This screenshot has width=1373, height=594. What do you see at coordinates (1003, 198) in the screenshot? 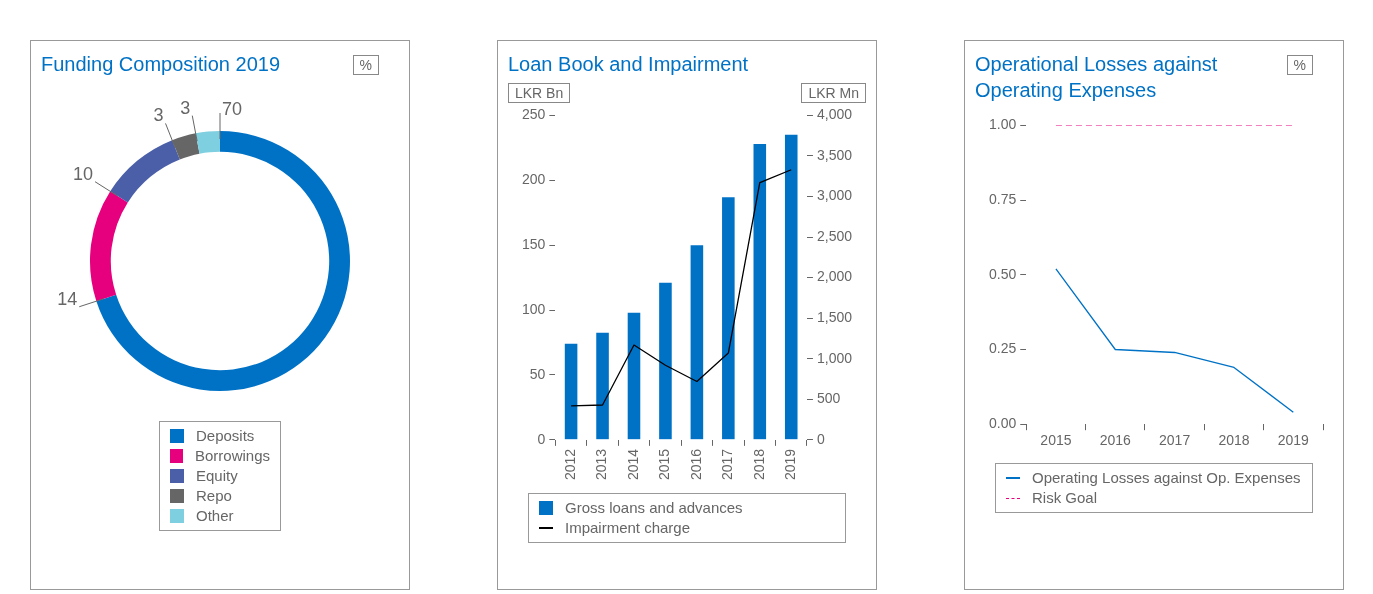
I see `y-tick-label: 0.75` at bounding box center [1003, 198].